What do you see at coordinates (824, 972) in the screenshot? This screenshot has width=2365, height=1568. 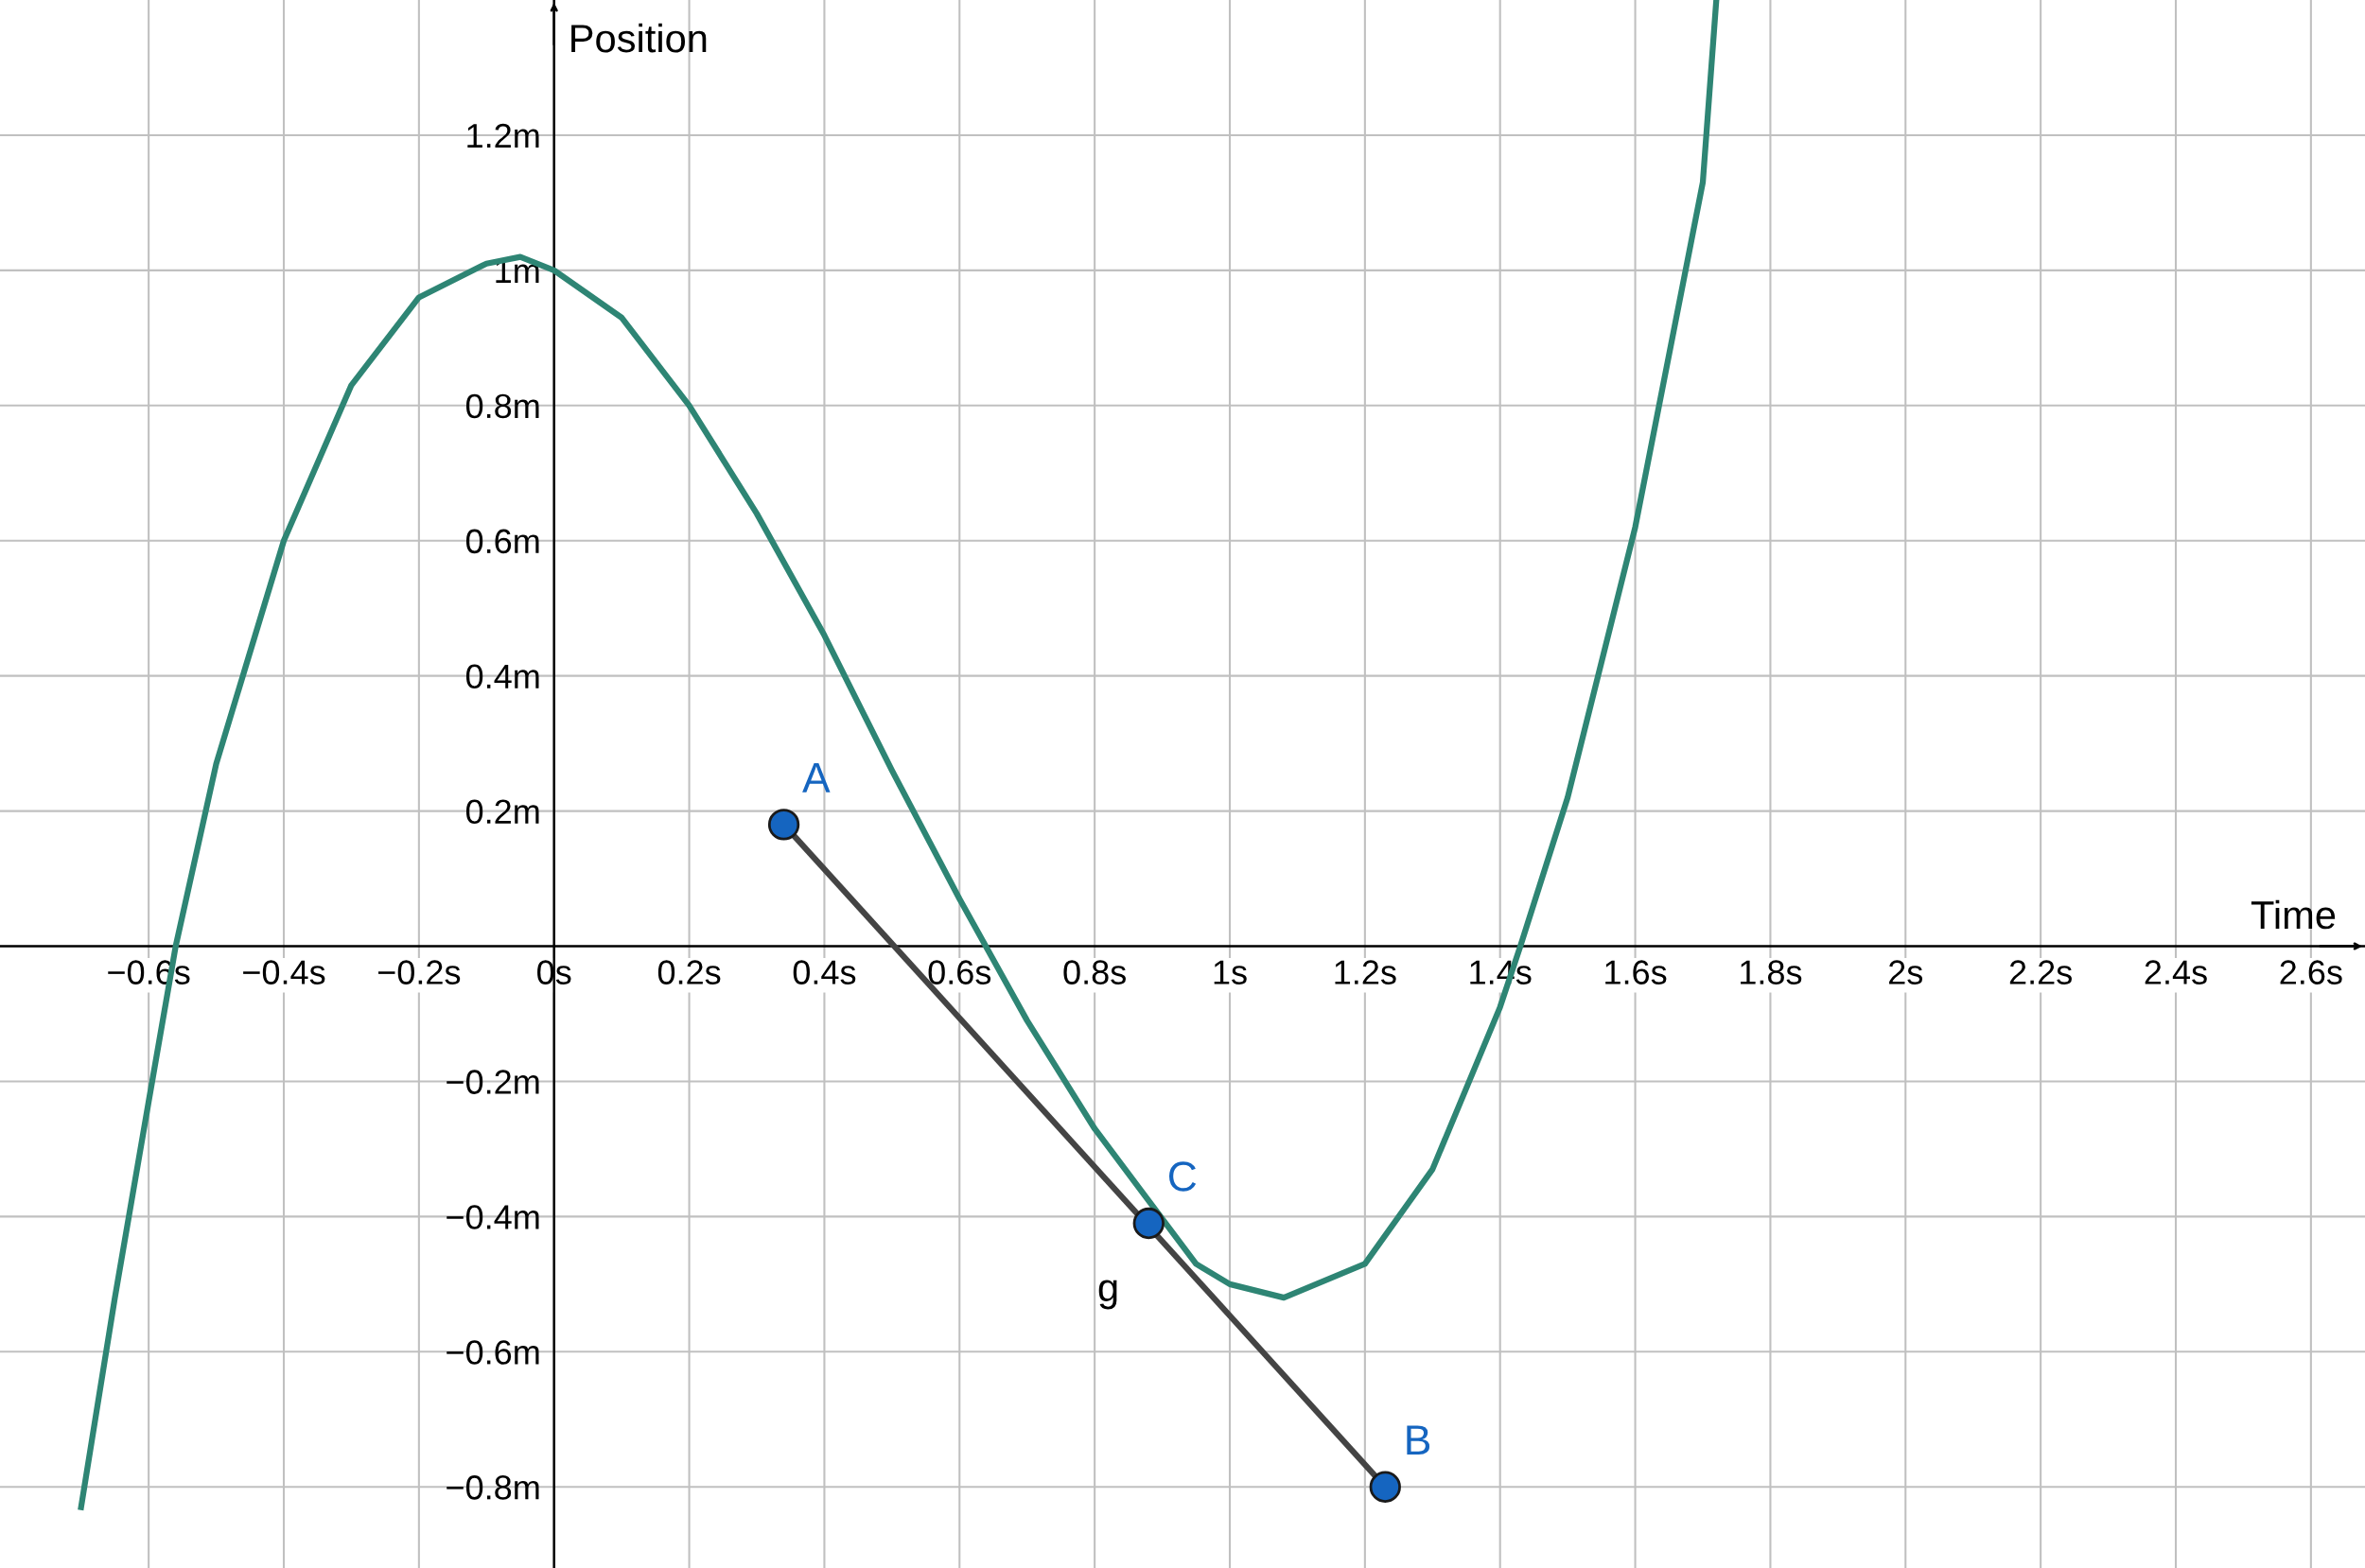 I see `x-tick-label: 0.4s` at bounding box center [824, 972].